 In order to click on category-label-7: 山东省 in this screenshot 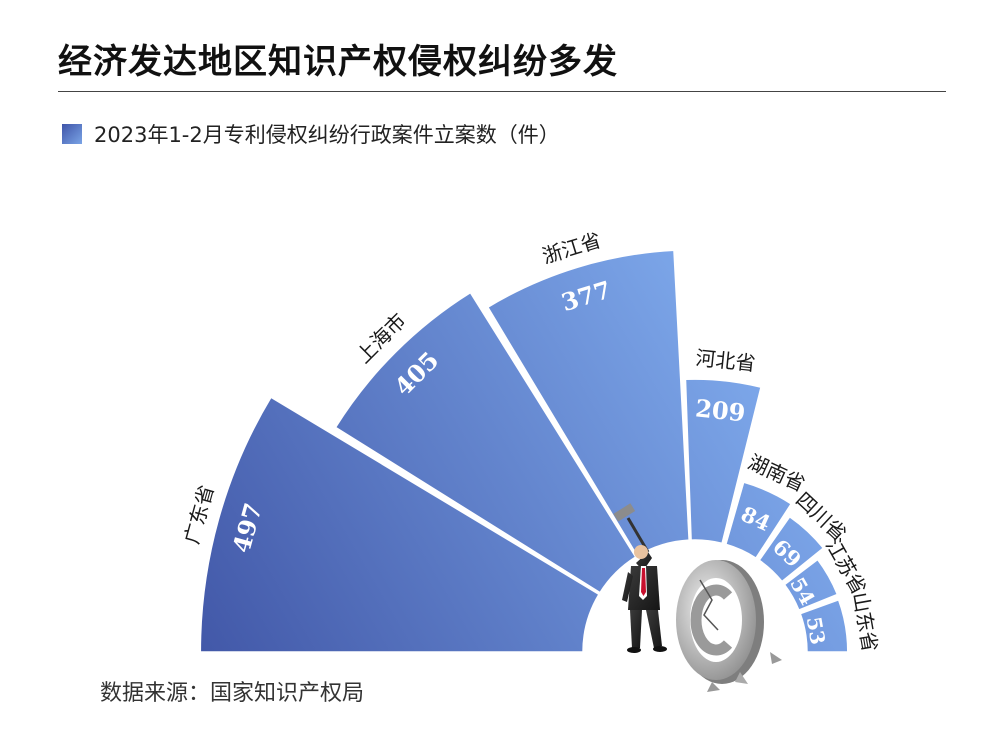, I will do `click(865, 621)`.